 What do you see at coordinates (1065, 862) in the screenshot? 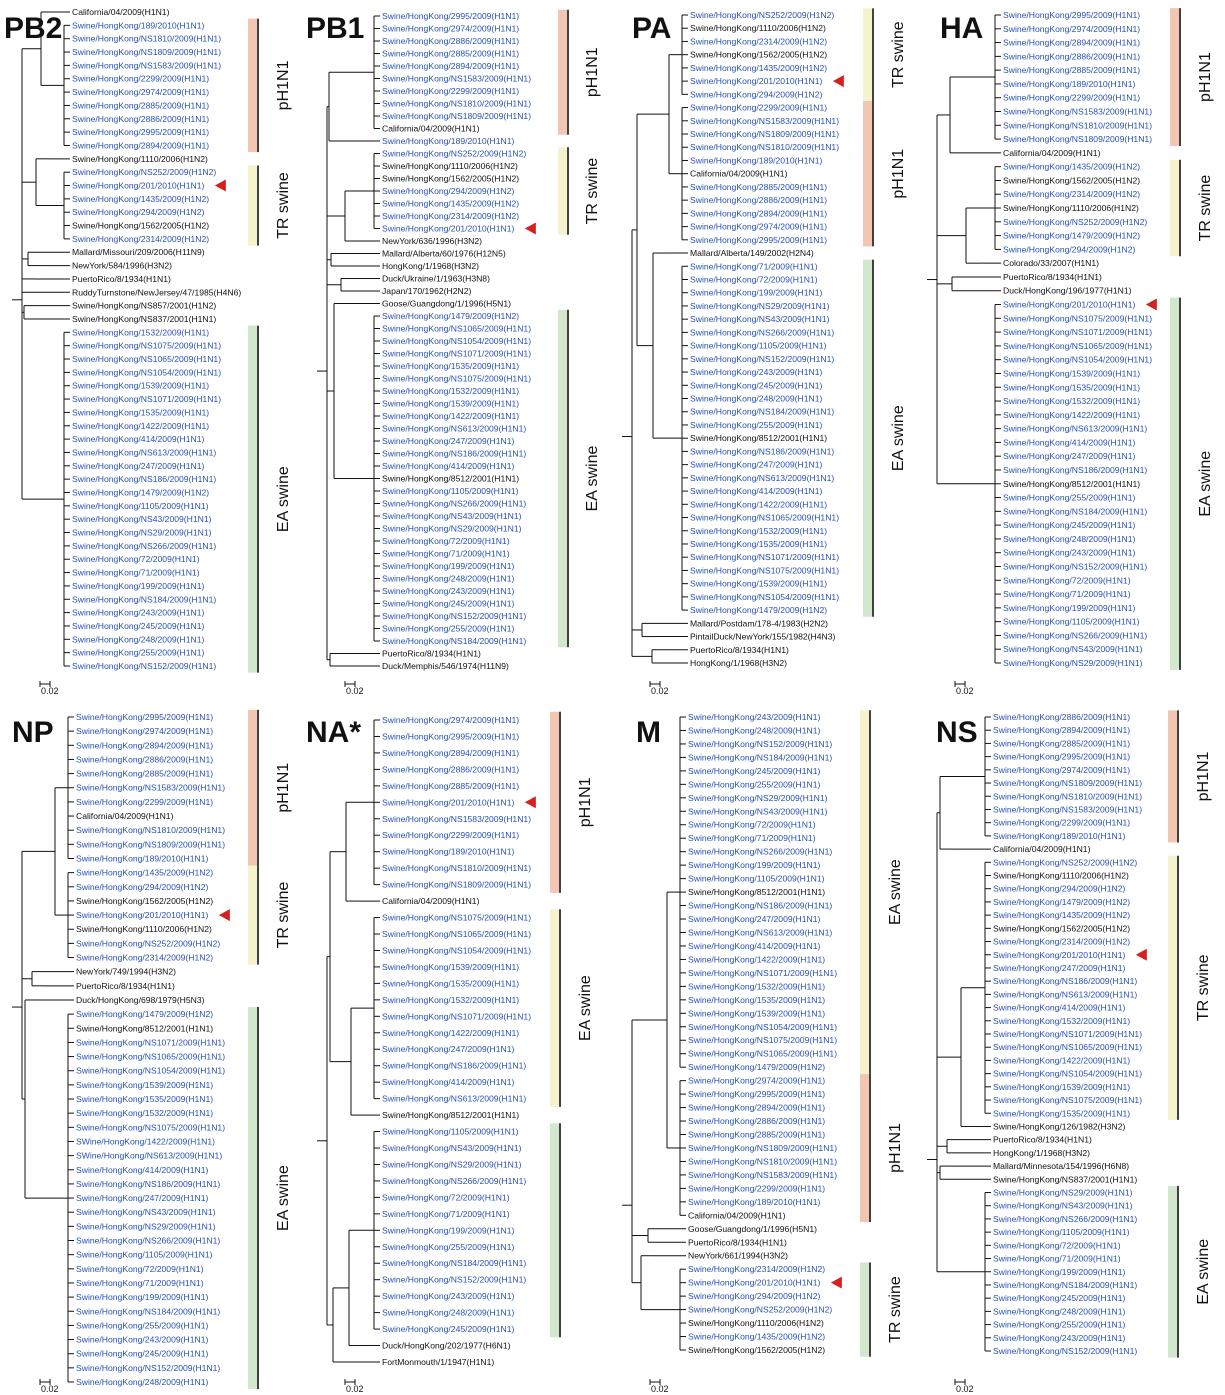
I see `leaf-label: Swine/HongKong/NS252/2009(H1N2)` at bounding box center [1065, 862].